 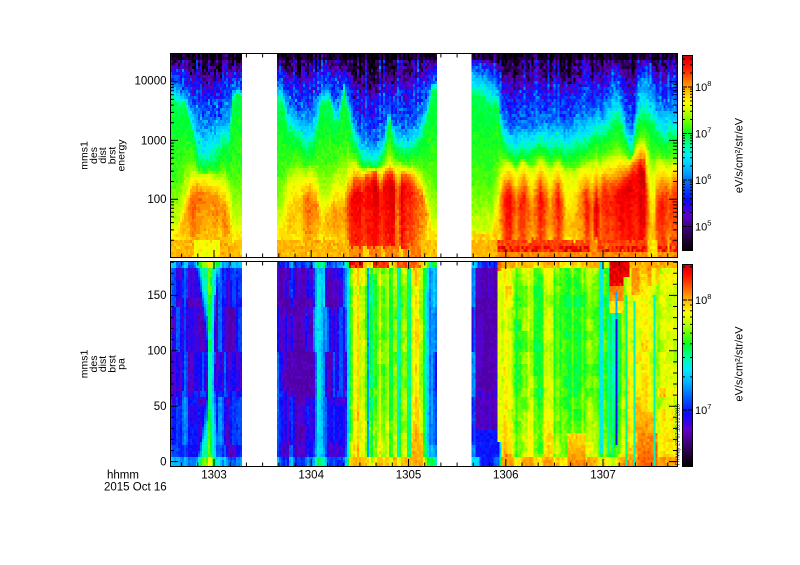 What do you see at coordinates (160, 407) in the screenshot?
I see `svg-text: 50` at bounding box center [160, 407].